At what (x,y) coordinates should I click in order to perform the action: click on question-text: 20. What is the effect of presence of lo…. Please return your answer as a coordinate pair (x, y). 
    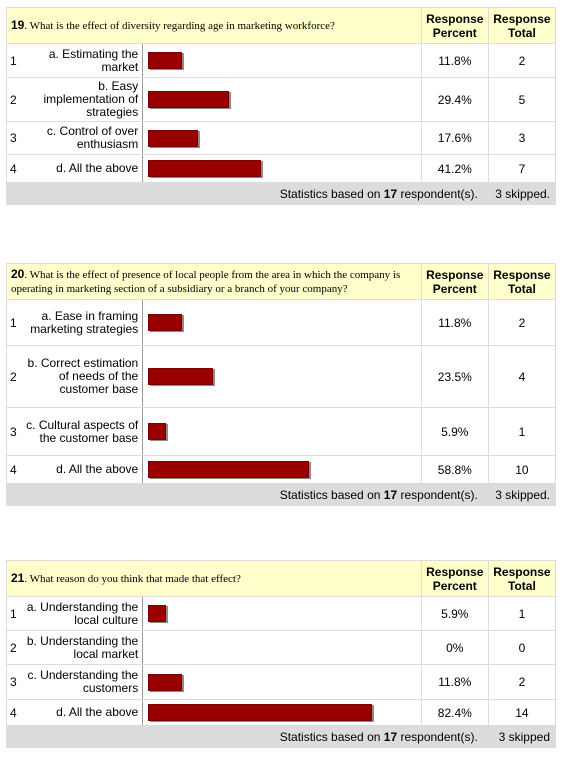
    Looking at the image, I should click on (214, 281).